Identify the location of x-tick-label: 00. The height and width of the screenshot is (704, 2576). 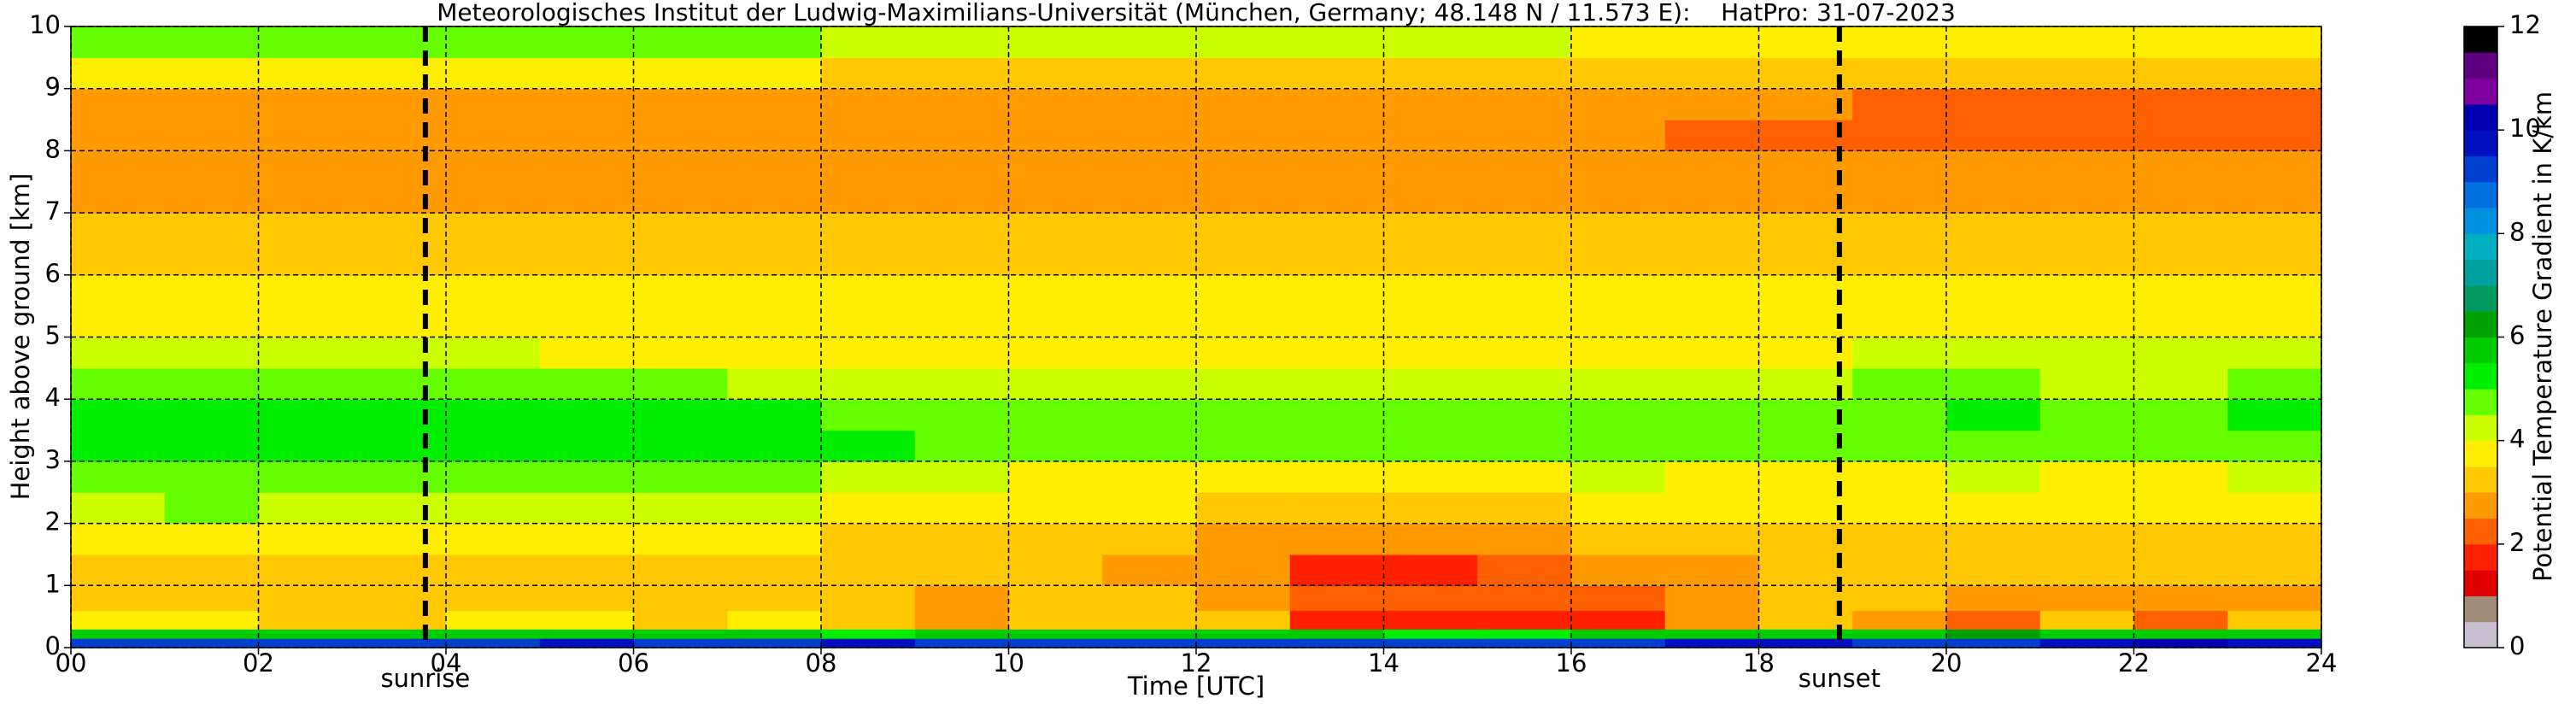
(71, 663).